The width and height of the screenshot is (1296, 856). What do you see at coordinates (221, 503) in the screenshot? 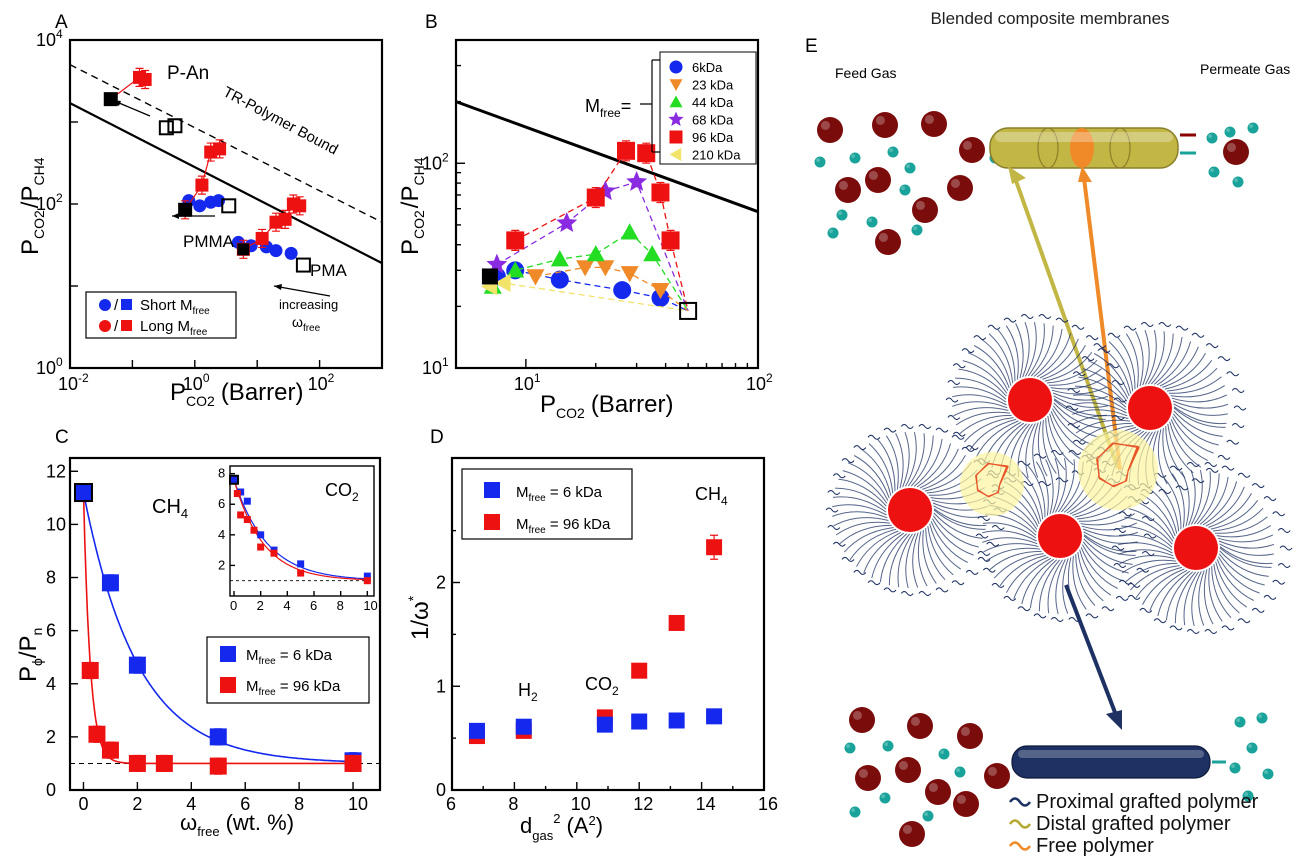
I see `inset-y-label: 6` at bounding box center [221, 503].